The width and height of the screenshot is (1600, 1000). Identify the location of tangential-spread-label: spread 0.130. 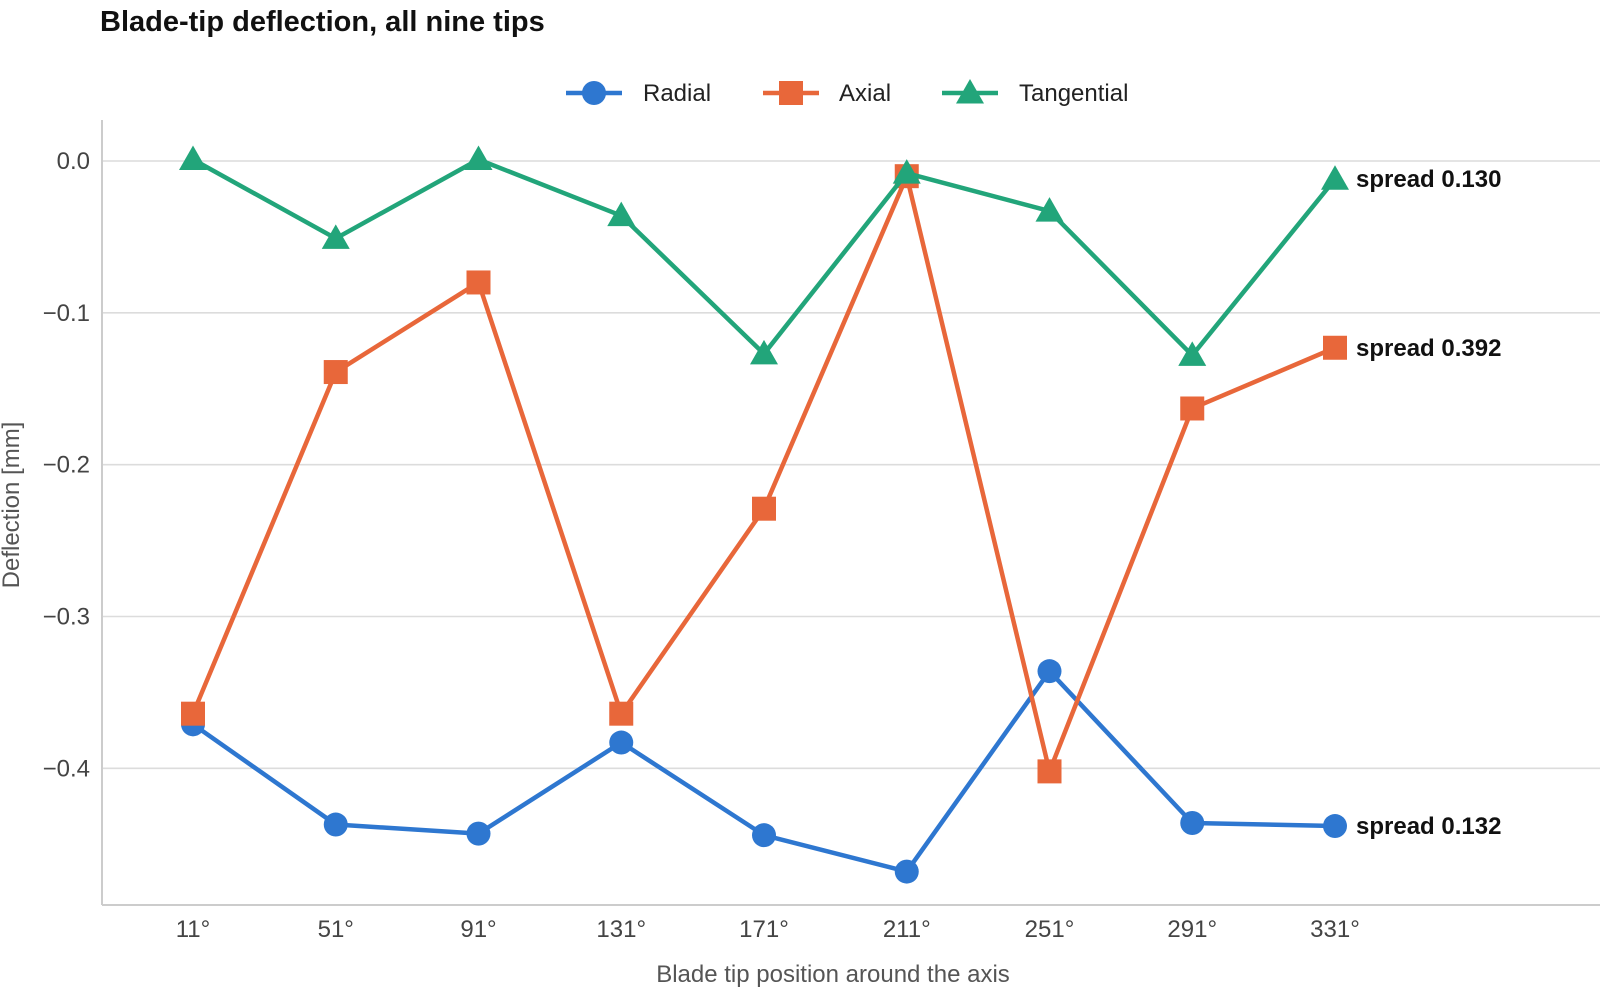
(1428, 179).